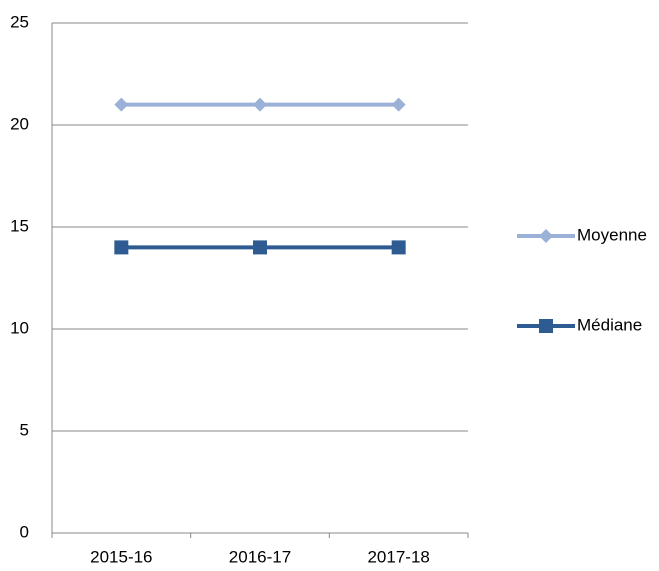  Describe the element at coordinates (19, 21) in the screenshot. I see `y-tick-label: 25` at that location.